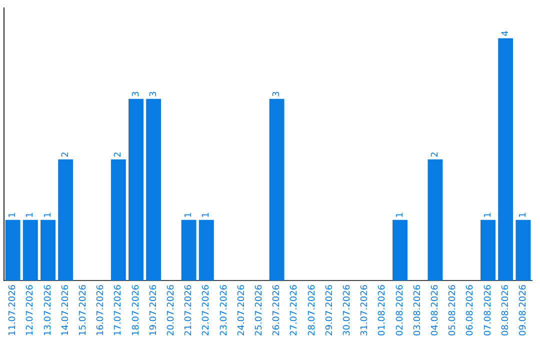  What do you see at coordinates (523, 310) in the screenshot?
I see `x-tick-label: 09.08.2026` at bounding box center [523, 310].